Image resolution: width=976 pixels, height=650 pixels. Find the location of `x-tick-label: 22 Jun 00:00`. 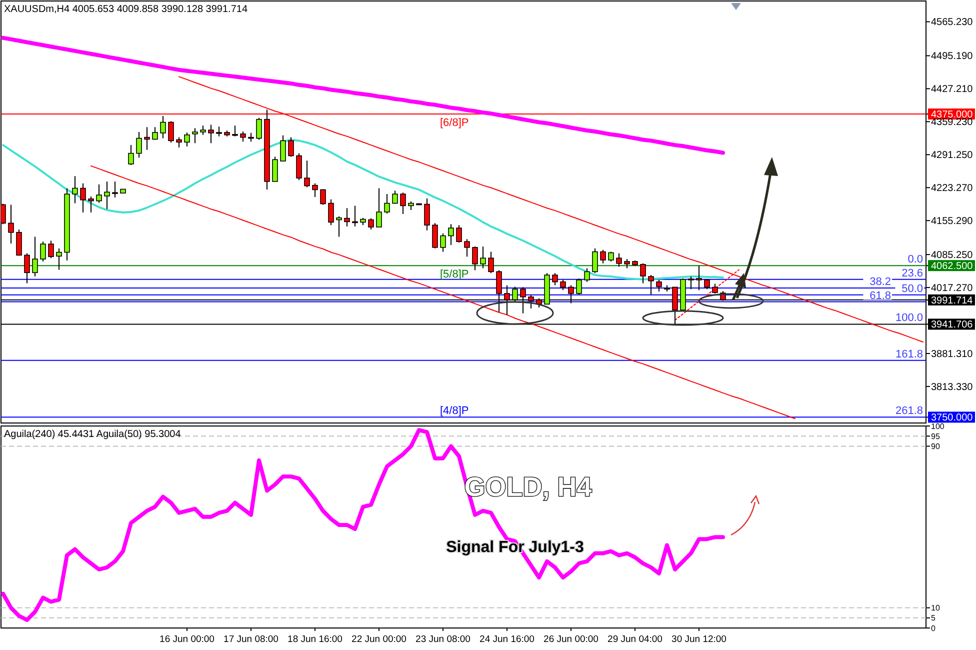

x-tick-label: 22 Jun 00:00 is located at coordinates (379, 639).